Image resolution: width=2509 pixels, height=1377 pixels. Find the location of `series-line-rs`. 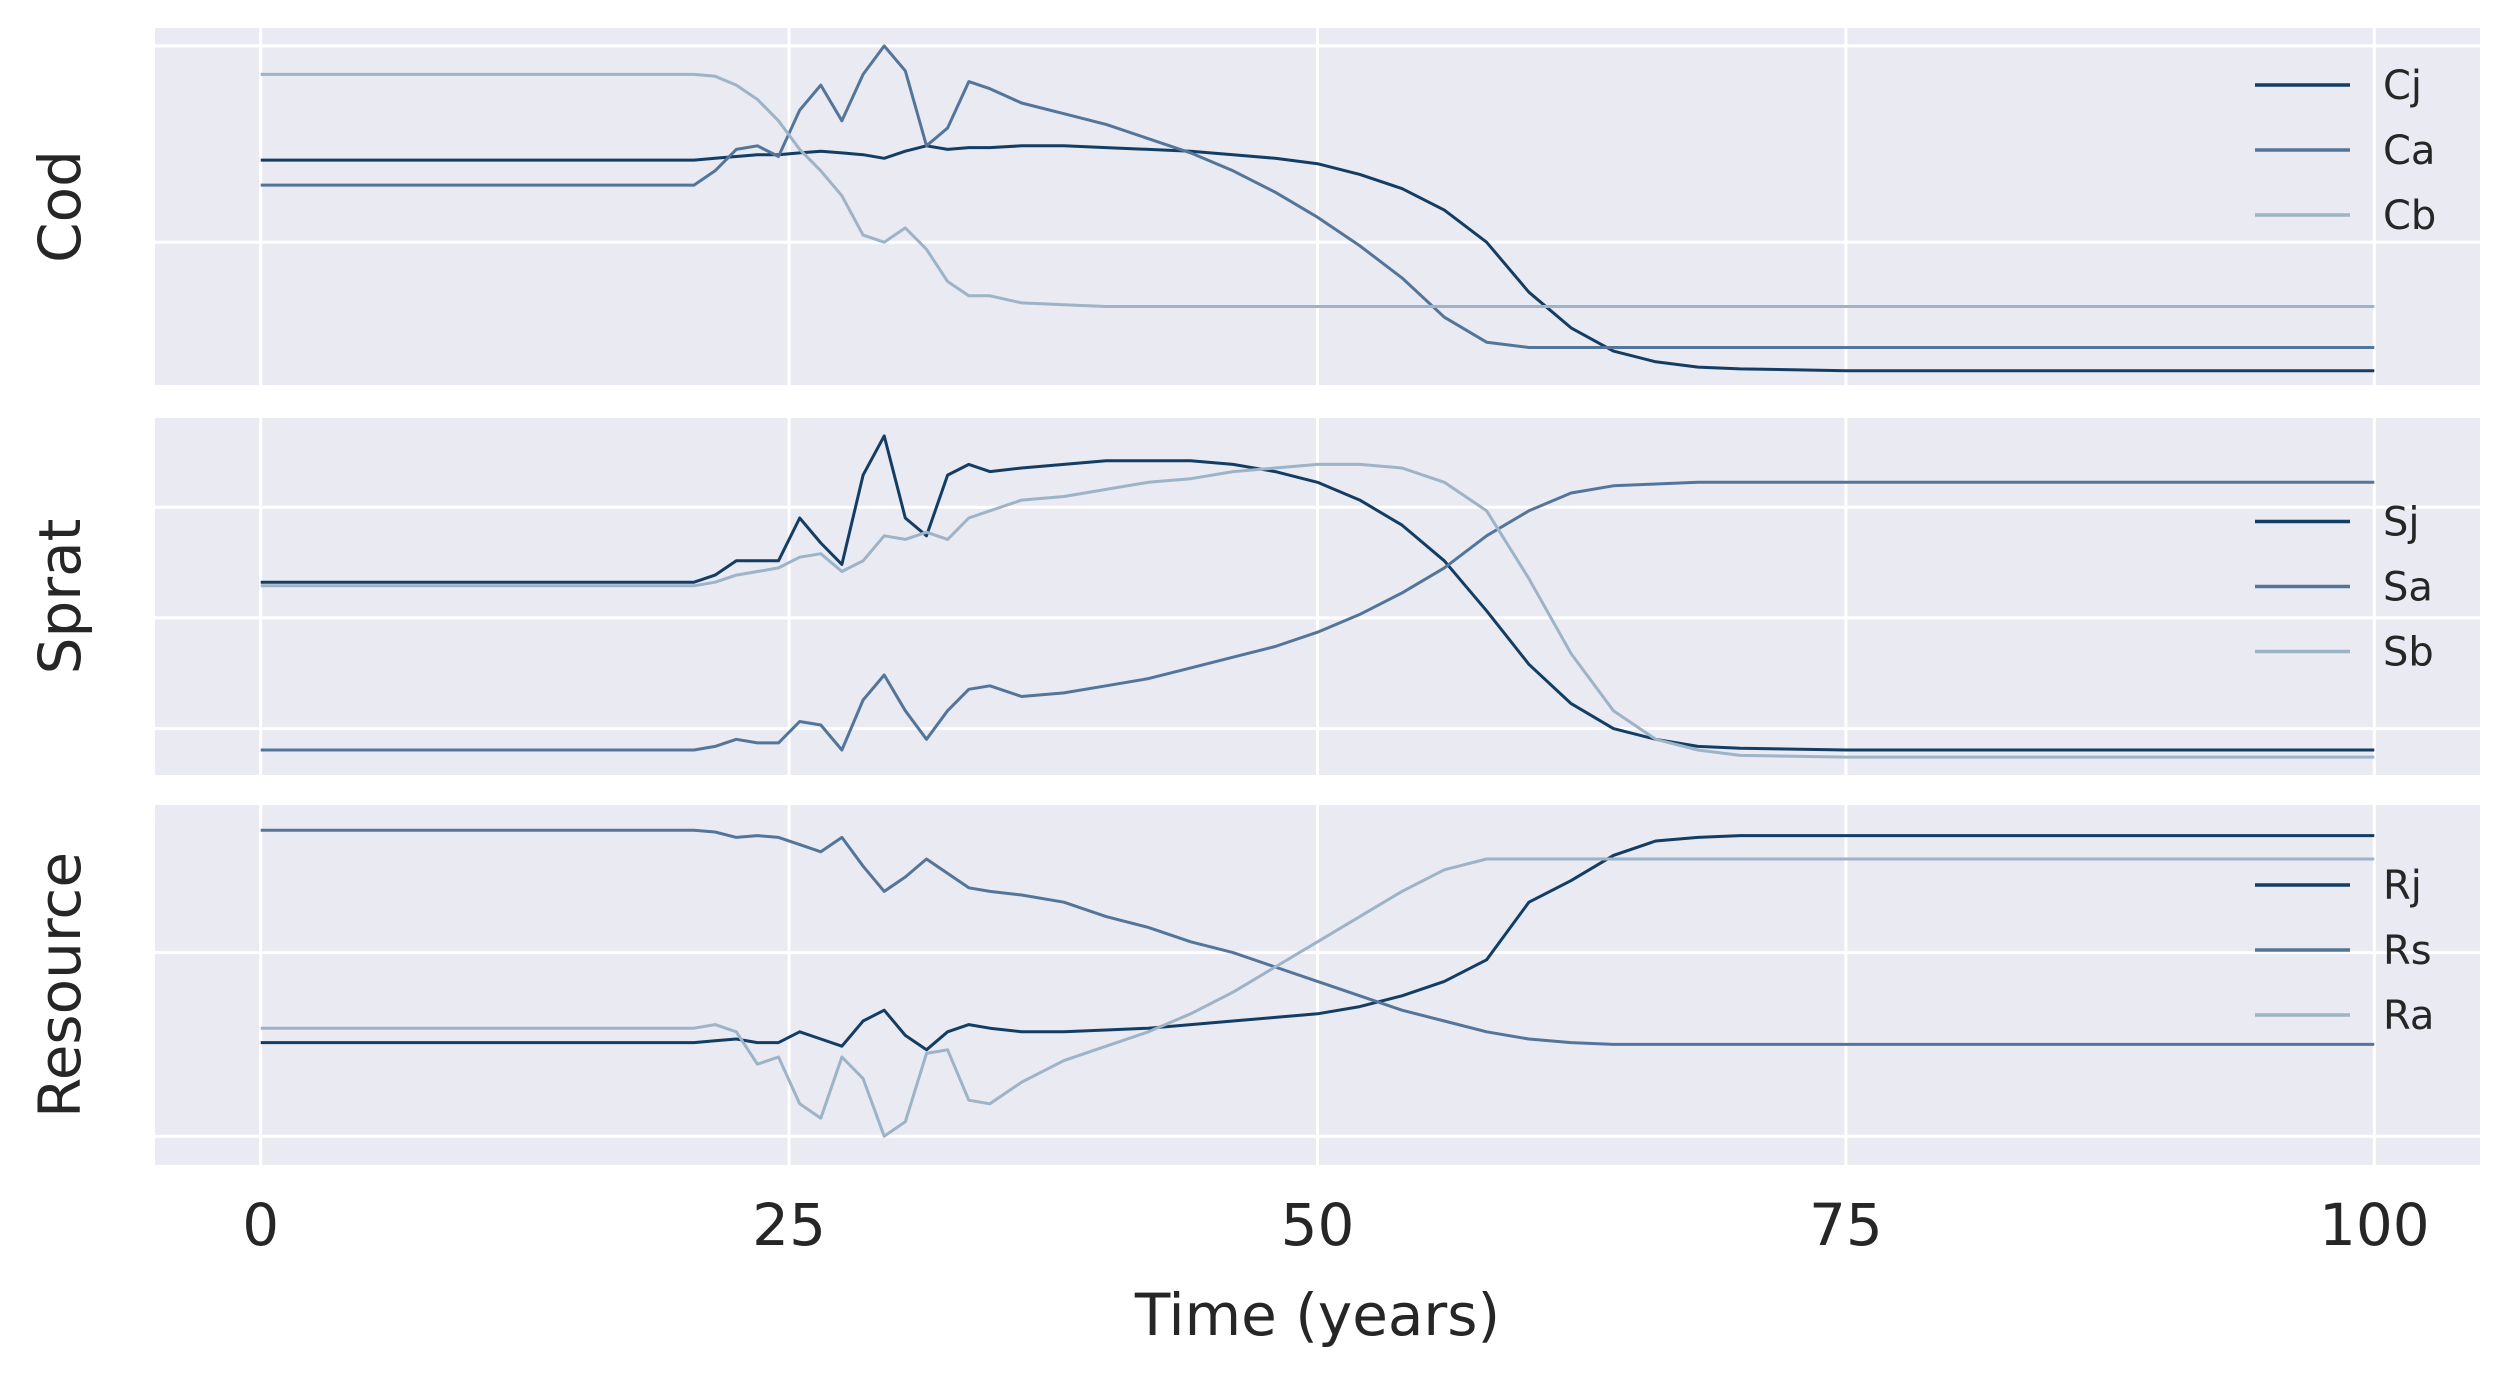

series-line-rs is located at coordinates (1317, 937).